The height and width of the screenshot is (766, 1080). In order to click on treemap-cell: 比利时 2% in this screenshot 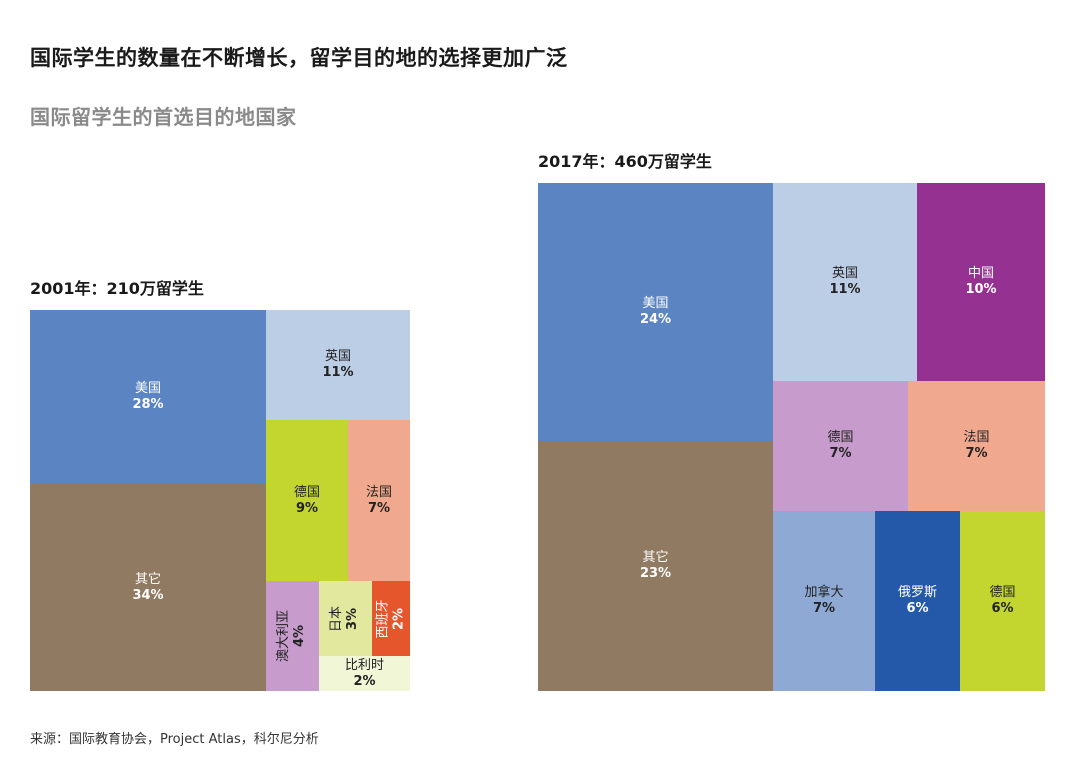, I will do `click(364, 673)`.